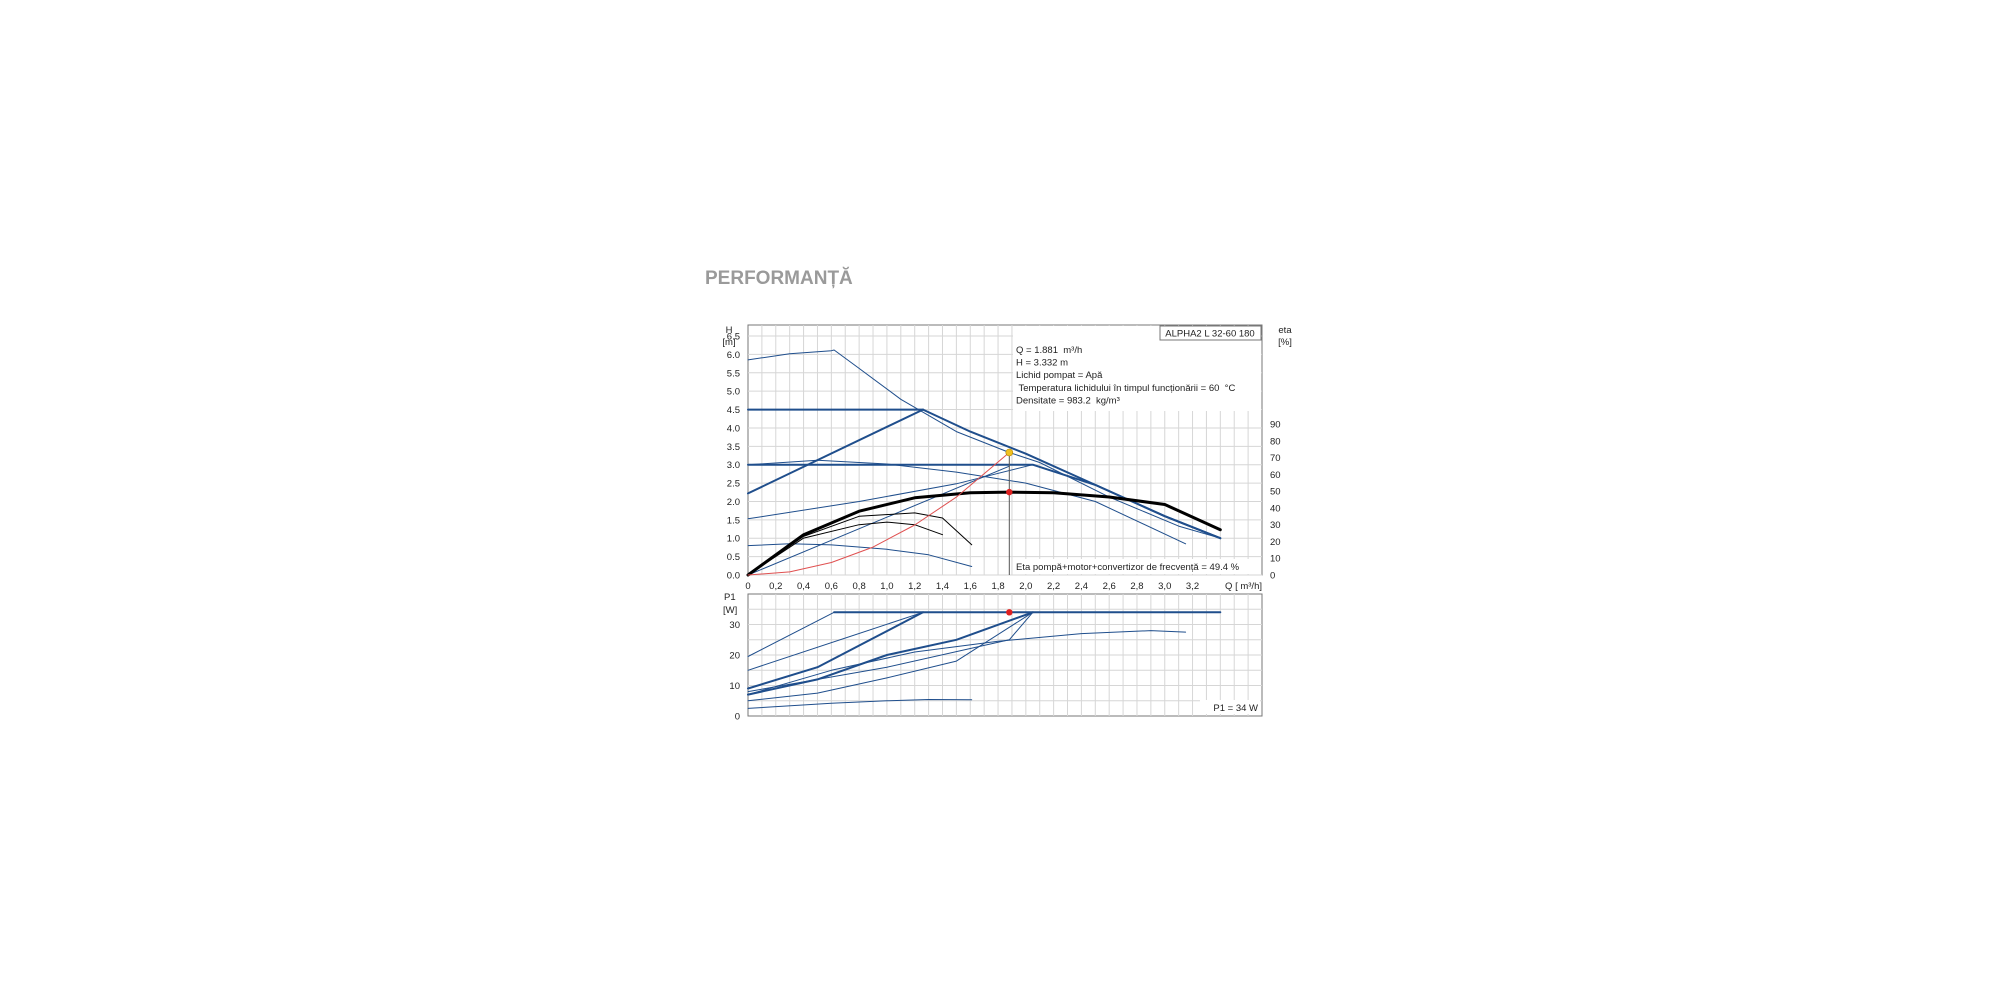  Describe the element at coordinates (733, 520) in the screenshot. I see `y-tick-label: 1.5` at that location.